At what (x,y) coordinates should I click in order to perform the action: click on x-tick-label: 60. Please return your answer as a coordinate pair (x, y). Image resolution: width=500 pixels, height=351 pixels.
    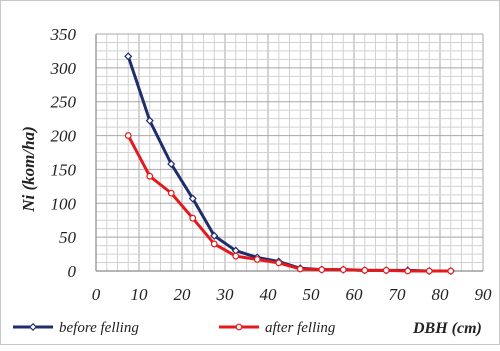
    Looking at the image, I should click on (355, 294).